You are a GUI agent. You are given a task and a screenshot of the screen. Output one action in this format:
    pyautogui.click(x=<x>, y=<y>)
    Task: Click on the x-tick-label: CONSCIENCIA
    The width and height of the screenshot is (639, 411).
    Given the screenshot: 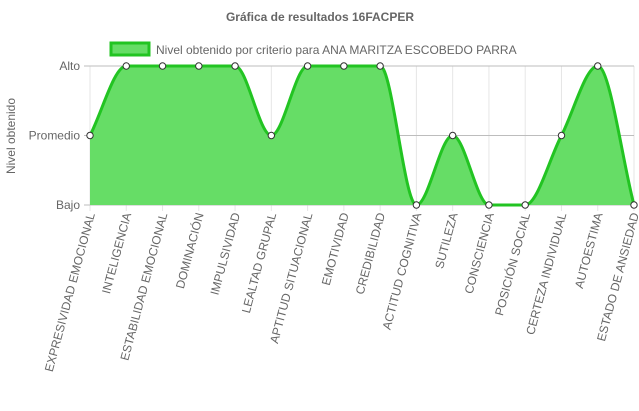 What is the action you would take?
    pyautogui.click(x=479, y=253)
    